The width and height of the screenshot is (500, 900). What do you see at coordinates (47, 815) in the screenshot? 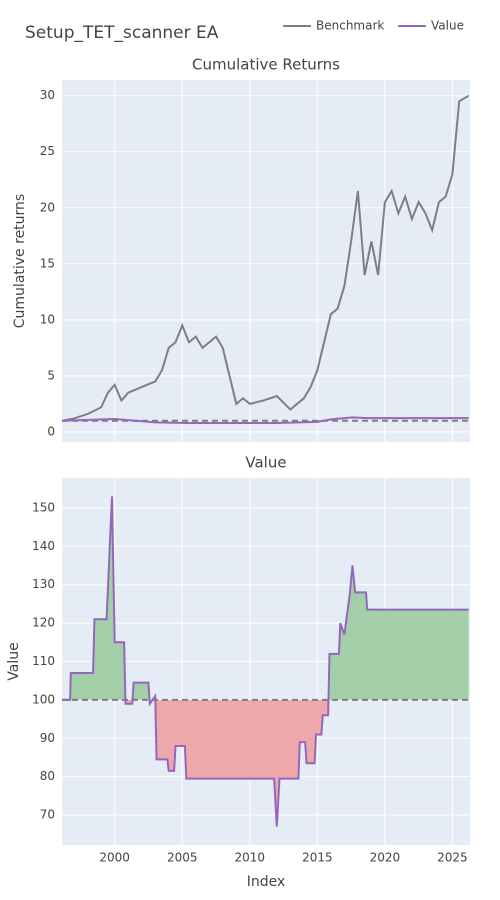
I see `y-tick-label: 70` at bounding box center [47, 815].